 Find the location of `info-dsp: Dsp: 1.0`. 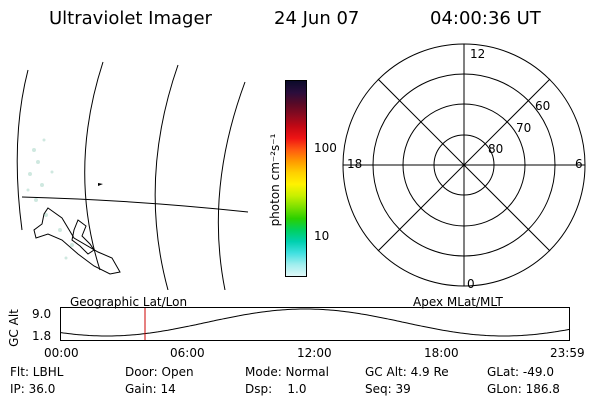

info-dsp: Dsp: 1.0 is located at coordinates (276, 389).